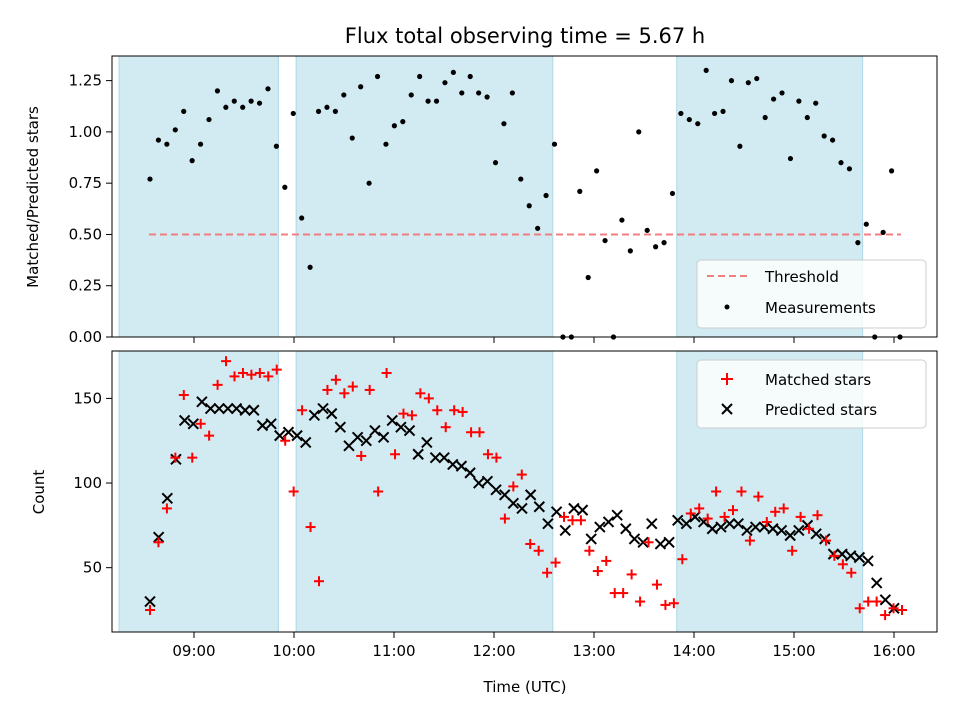 Image resolution: width=960 pixels, height=720 pixels. I want to click on legend-measurement-swatch, so click(727, 307).